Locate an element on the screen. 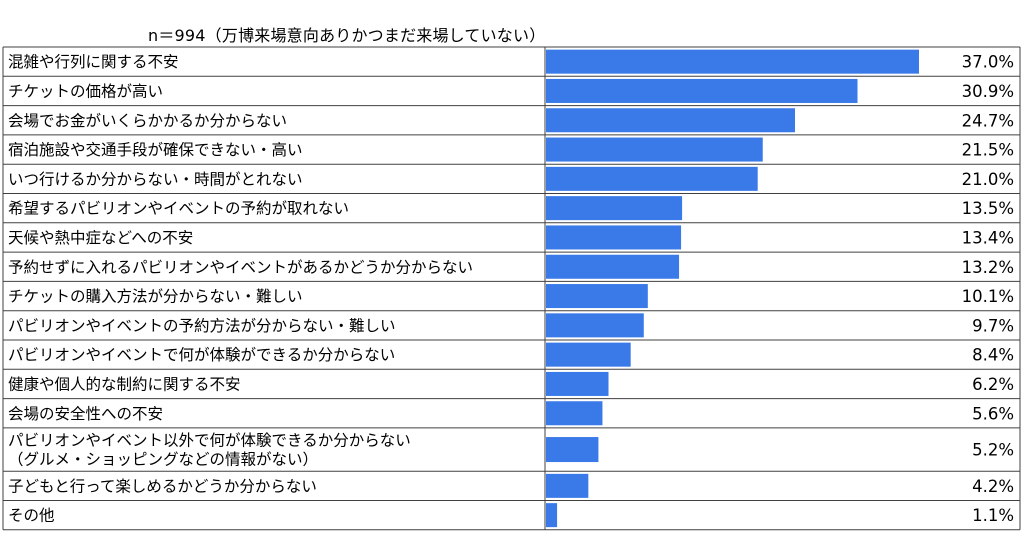 The width and height of the screenshot is (1024, 550). value-label: 6.2% is located at coordinates (993, 384).